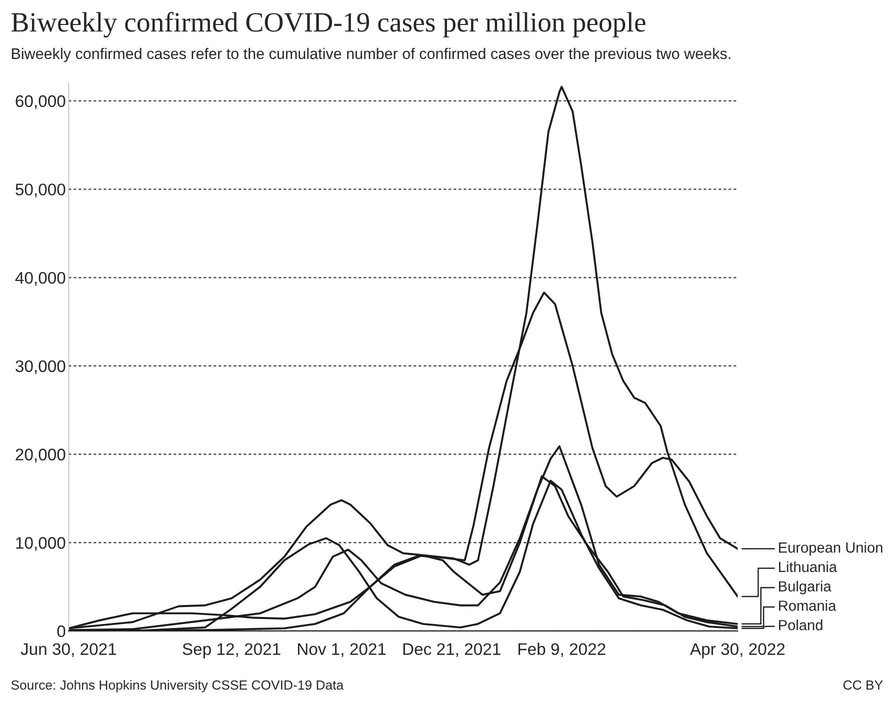 Image resolution: width=892 pixels, height=705 pixels. What do you see at coordinates (41, 544) in the screenshot?
I see `y-tick-label: 10,000` at bounding box center [41, 544].